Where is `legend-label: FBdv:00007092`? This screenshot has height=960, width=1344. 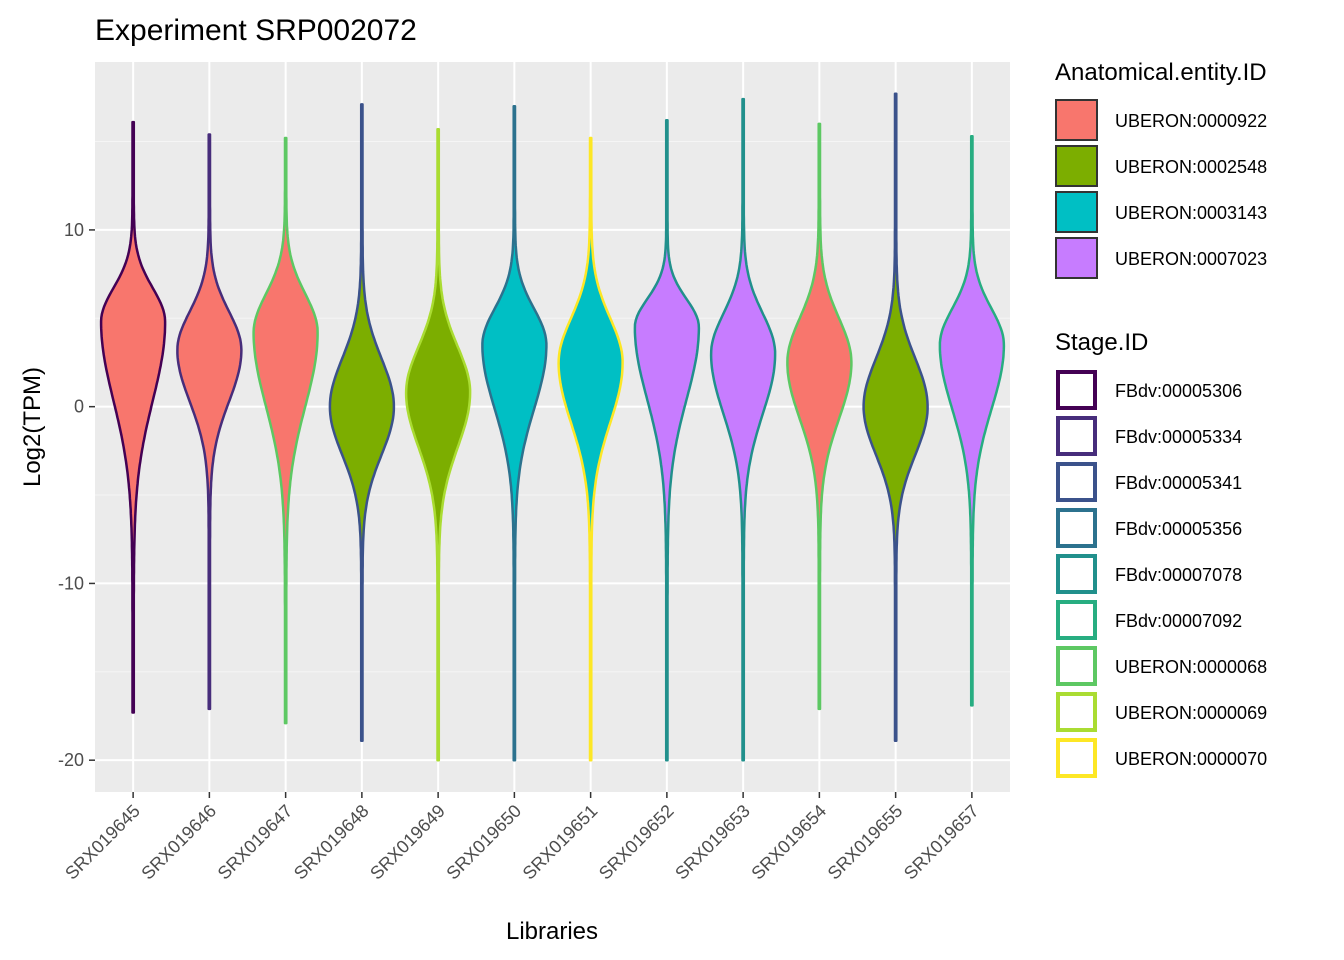 legend-label: FBdv:00007092 is located at coordinates (1178, 621).